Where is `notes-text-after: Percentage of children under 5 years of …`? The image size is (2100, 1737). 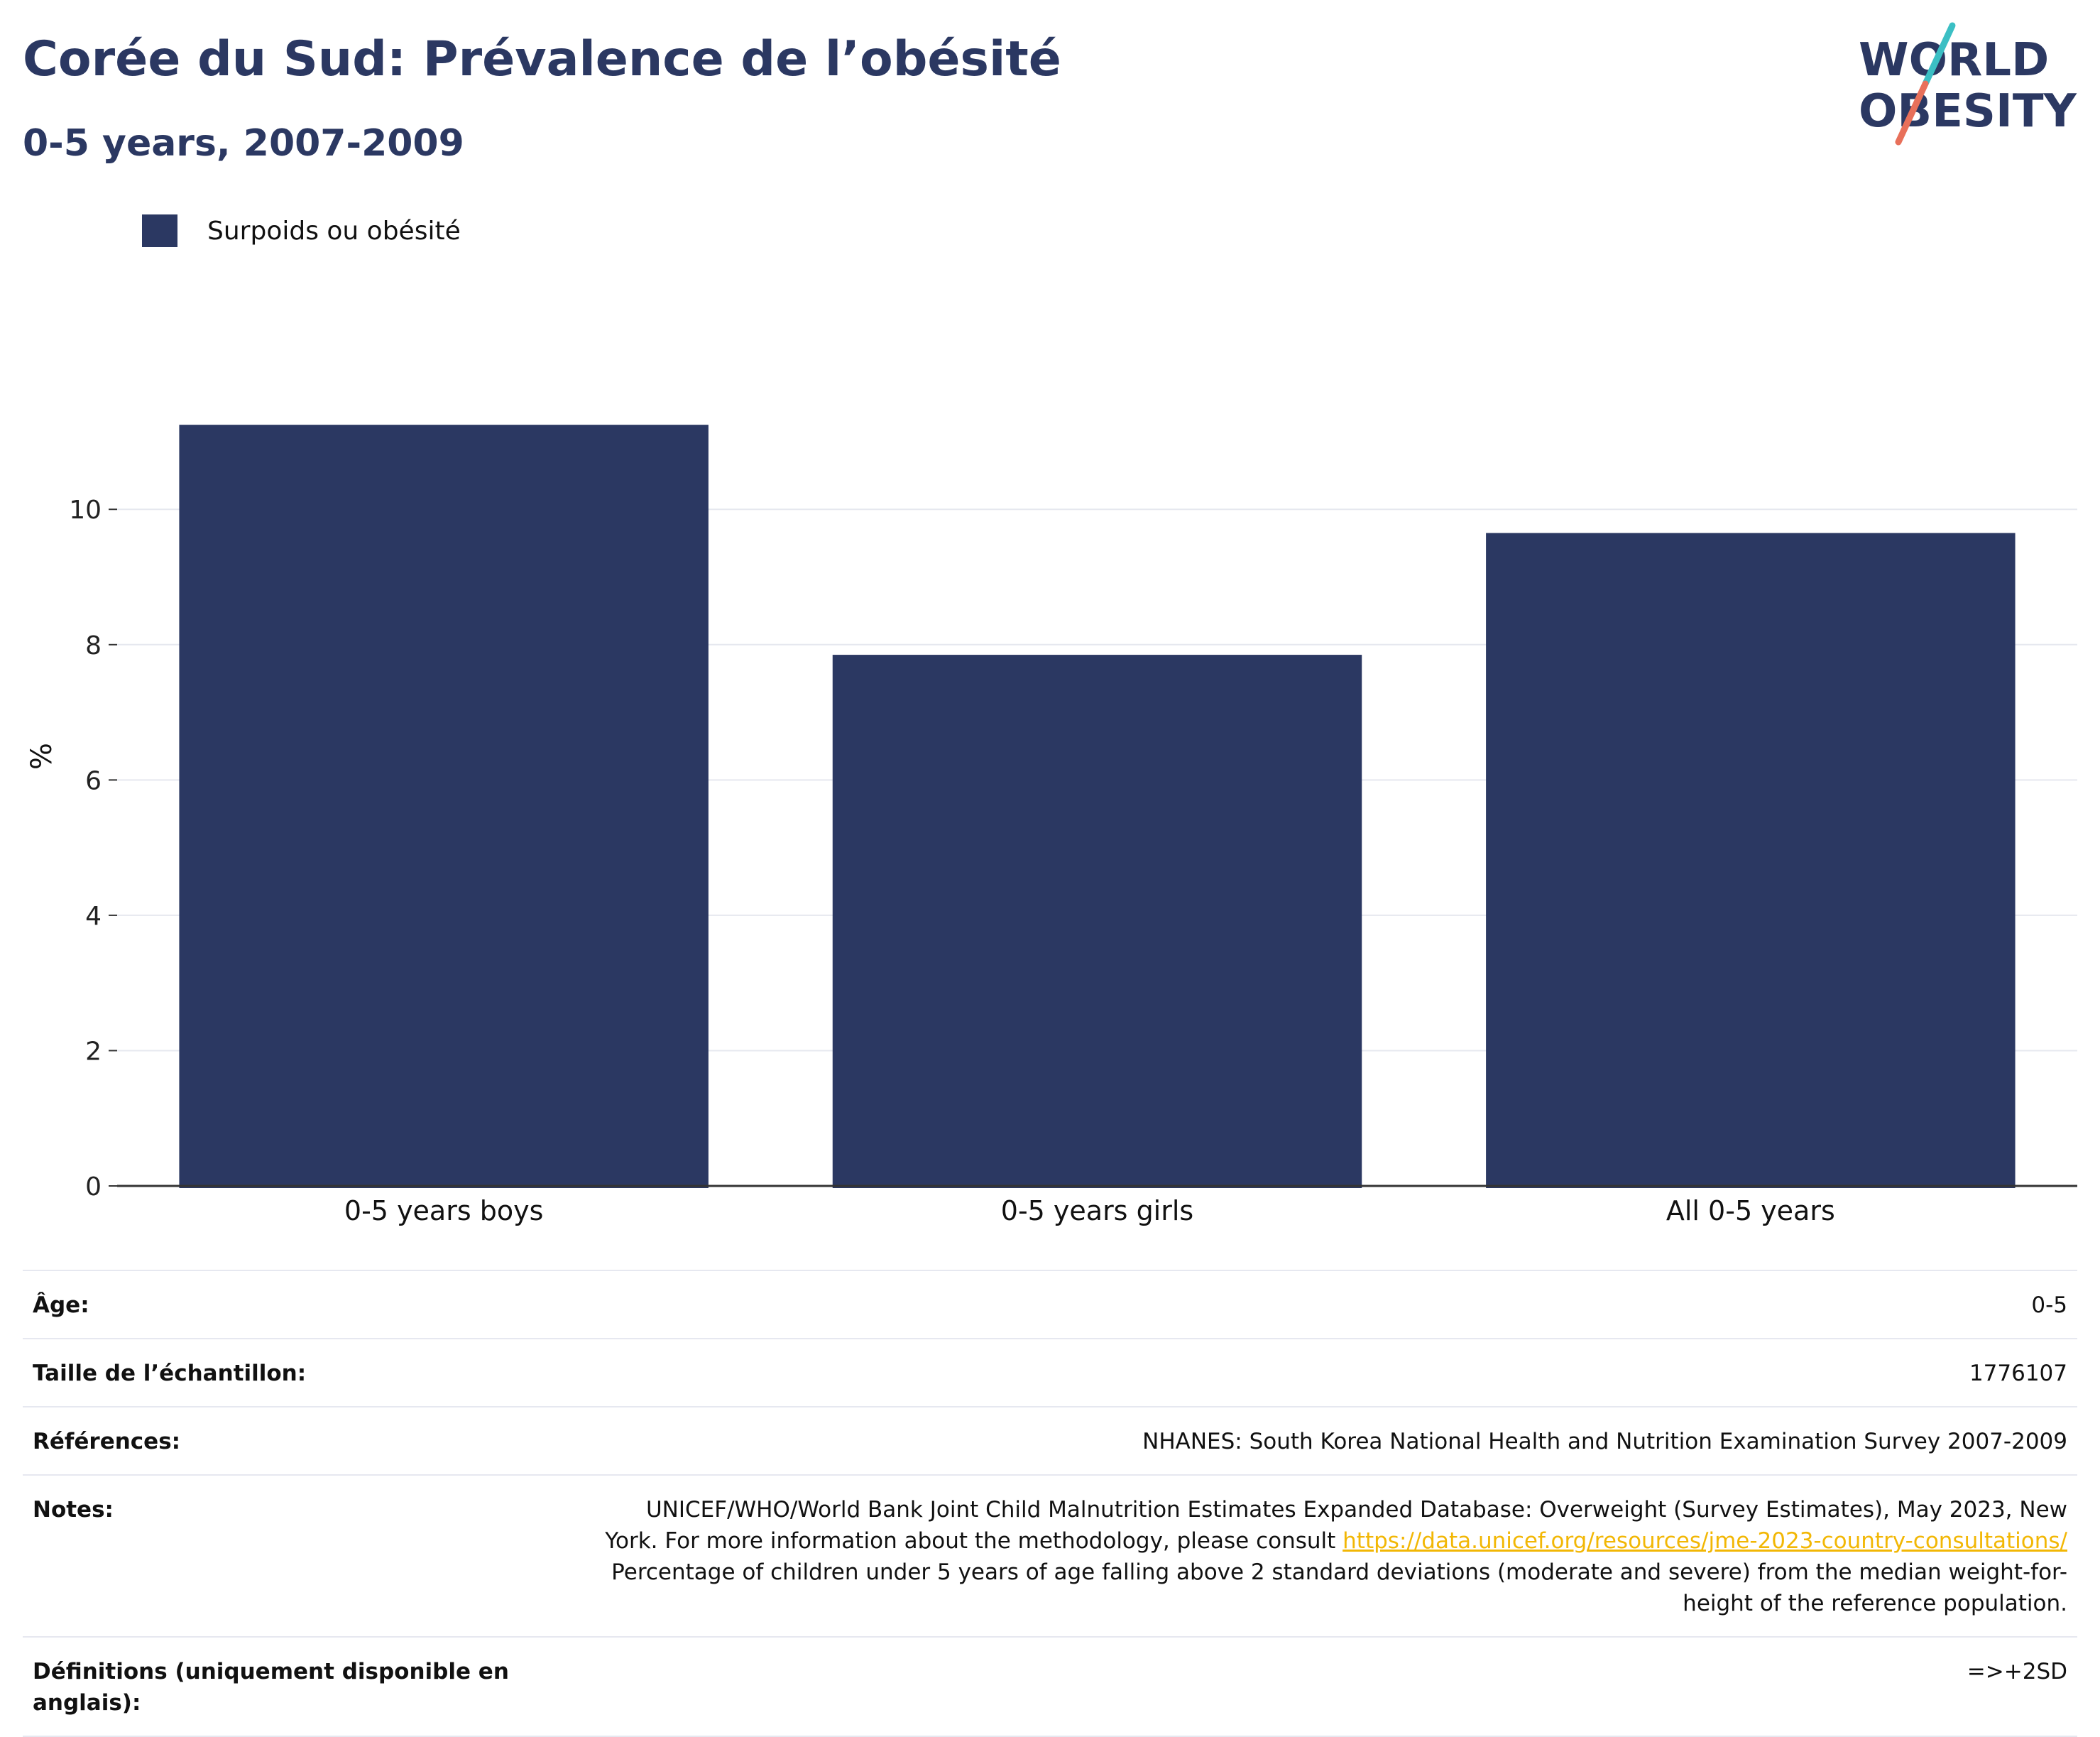 notes-text-after: Percentage of children under 5 years of … is located at coordinates (1339, 1587).